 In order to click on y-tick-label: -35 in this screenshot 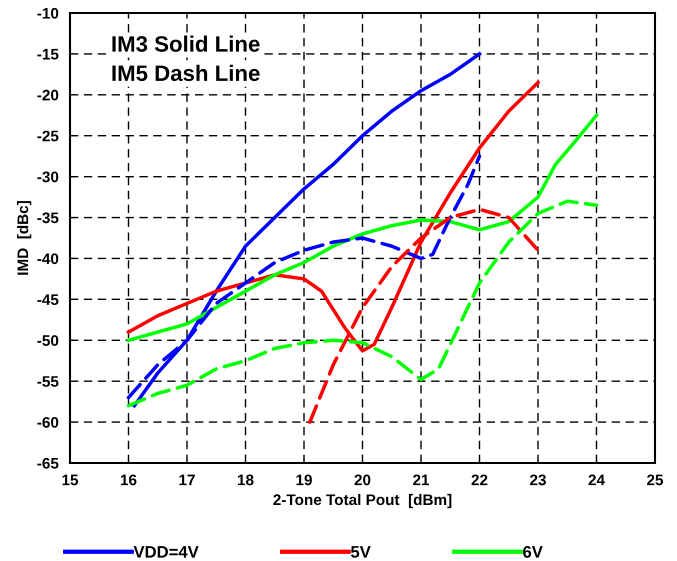, I will do `click(47, 218)`.